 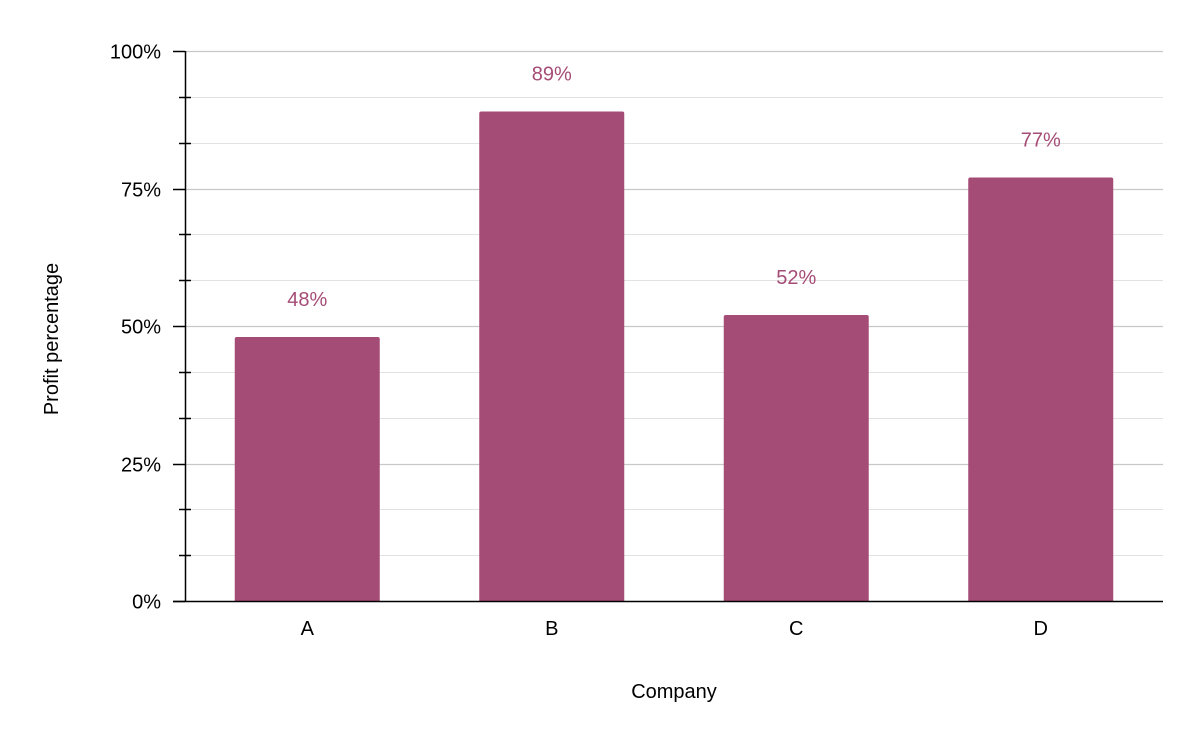 I want to click on y-tick-label: 50%, so click(x=141, y=328).